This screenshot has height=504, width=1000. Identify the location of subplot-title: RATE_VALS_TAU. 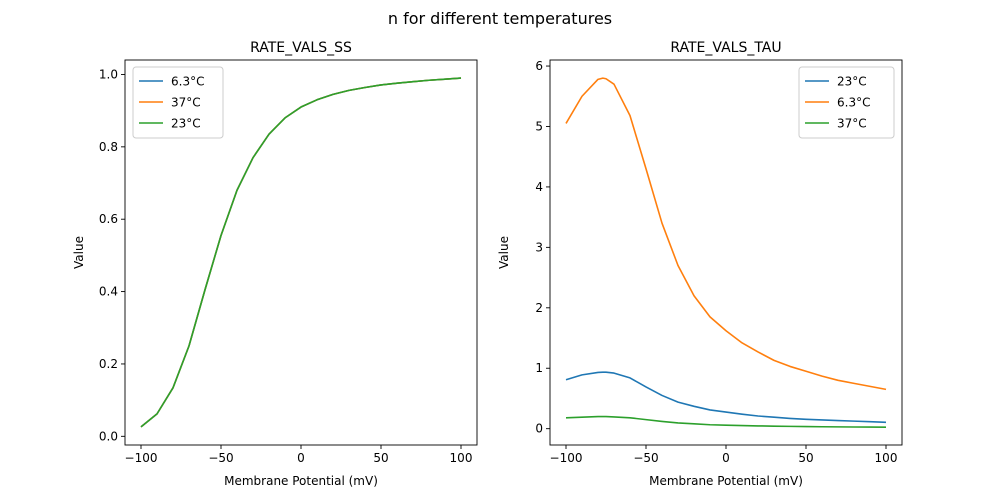
(725, 48).